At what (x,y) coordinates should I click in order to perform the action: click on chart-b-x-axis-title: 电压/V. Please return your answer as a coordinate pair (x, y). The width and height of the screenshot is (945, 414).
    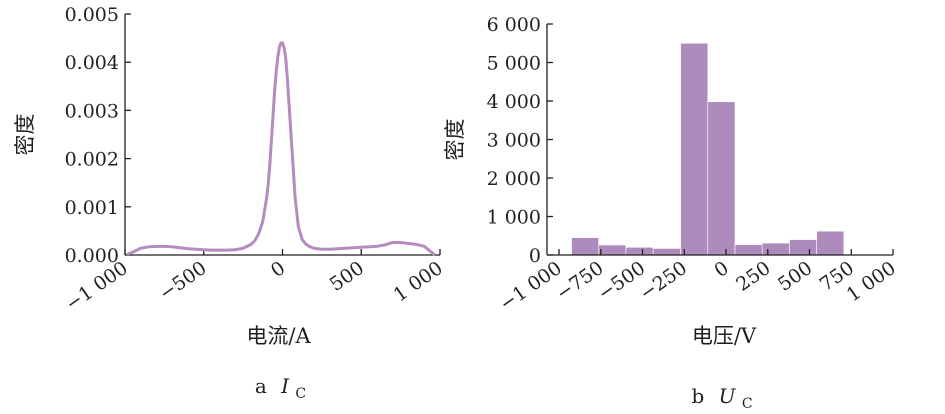
    Looking at the image, I should click on (724, 336).